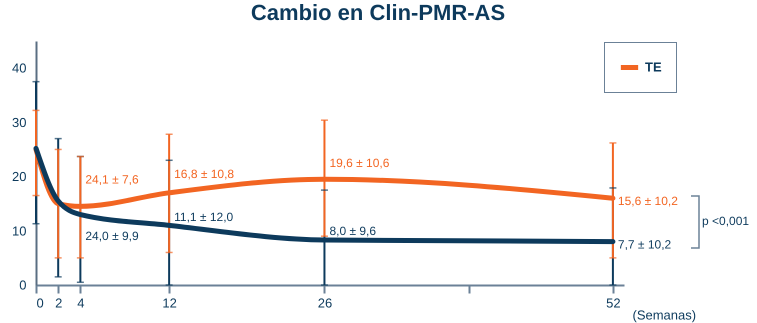 The height and width of the screenshot is (323, 757). What do you see at coordinates (352, 231) in the screenshot?
I see `annotation: 8,0 ± 9,6` at bounding box center [352, 231].